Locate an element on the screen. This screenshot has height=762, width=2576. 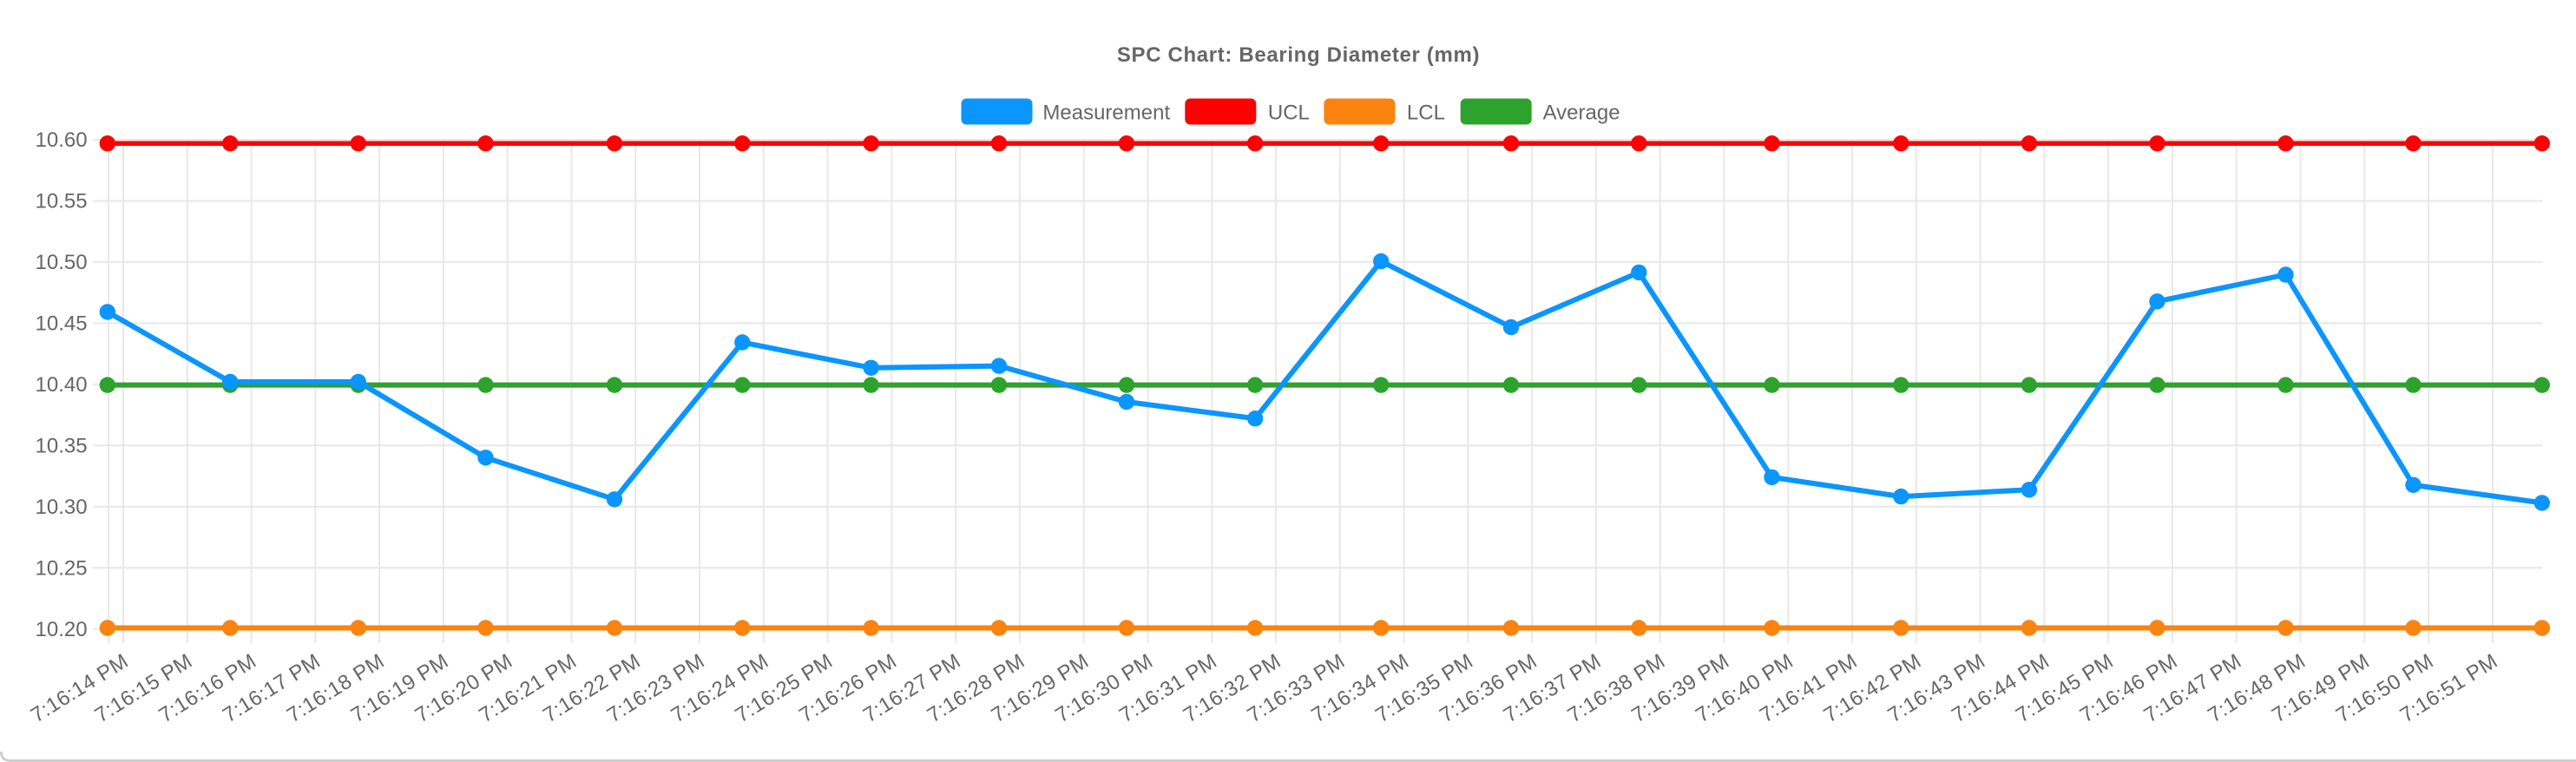
svg-text: 10.25 is located at coordinates (62, 568).